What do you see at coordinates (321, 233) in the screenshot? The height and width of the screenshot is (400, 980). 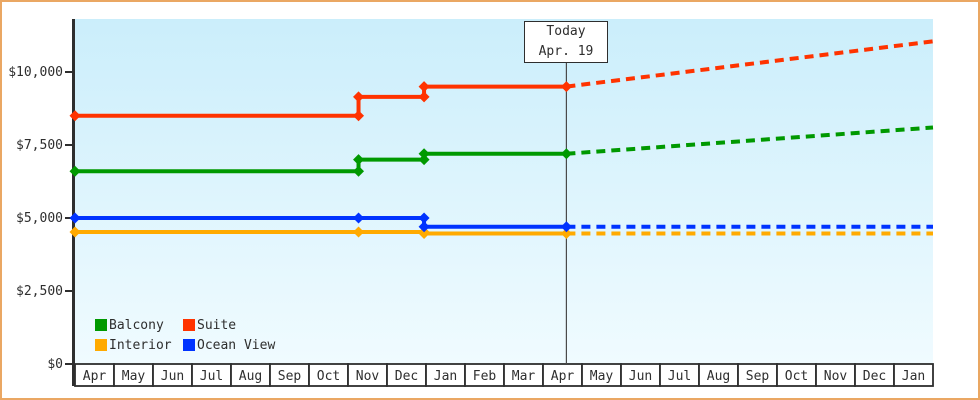 I see `interior-history-line` at bounding box center [321, 233].